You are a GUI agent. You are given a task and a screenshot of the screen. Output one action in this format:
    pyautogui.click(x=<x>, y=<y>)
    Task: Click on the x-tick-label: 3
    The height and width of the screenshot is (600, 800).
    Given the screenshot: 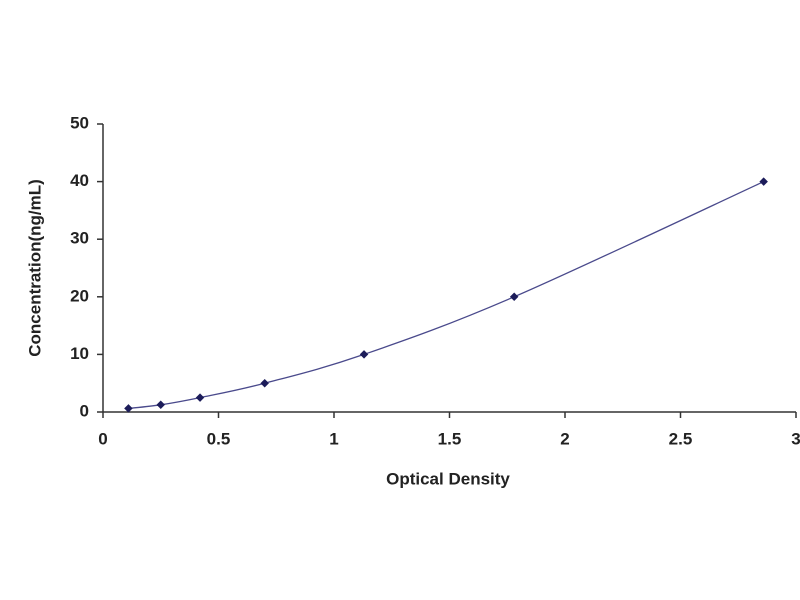 What is the action you would take?
    pyautogui.click(x=795, y=438)
    